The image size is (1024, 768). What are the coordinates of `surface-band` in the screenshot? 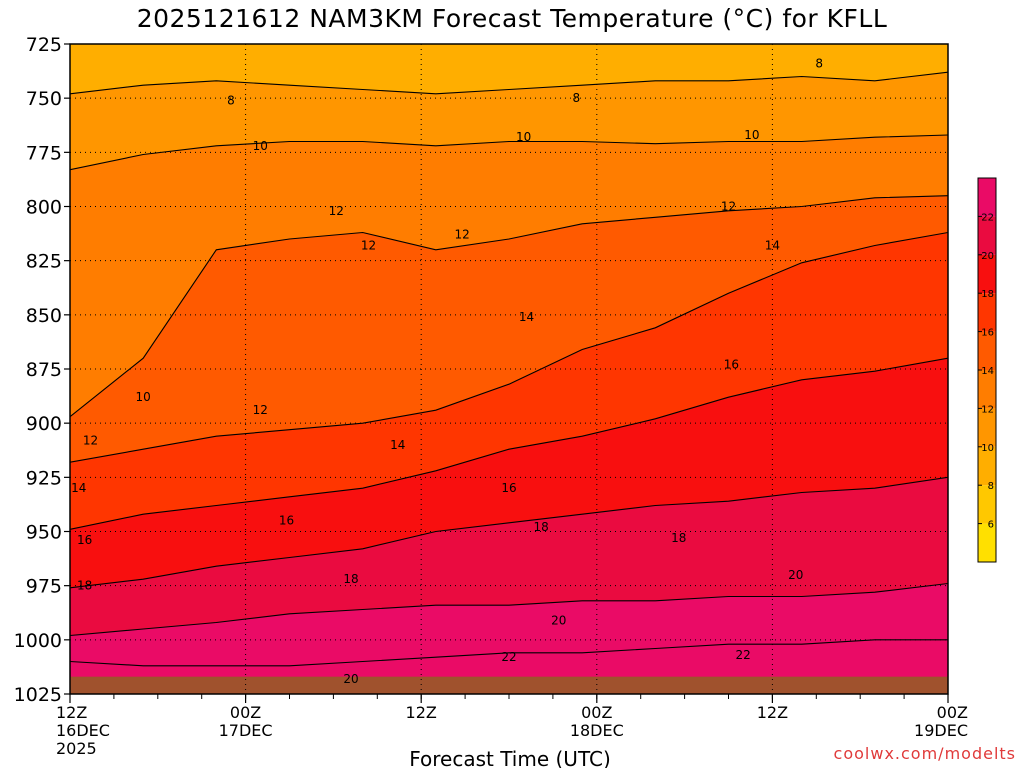 It's located at (509, 685).